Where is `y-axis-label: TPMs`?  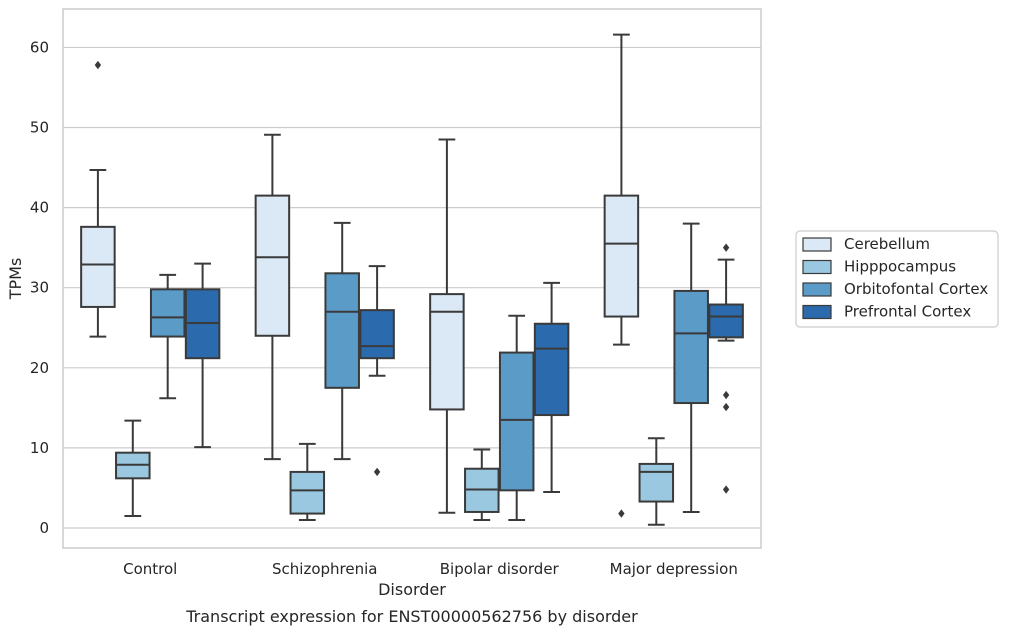 y-axis-label: TPMs is located at coordinates (15, 279).